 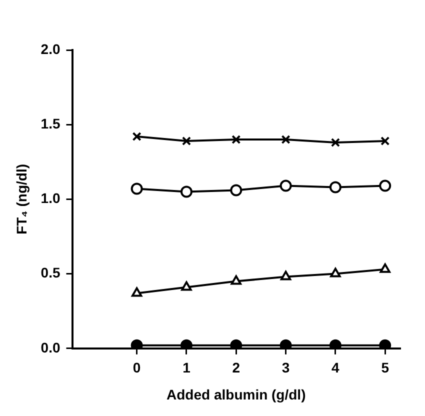 What do you see at coordinates (136, 368) in the screenshot?
I see `x-tick-label: 0` at bounding box center [136, 368].